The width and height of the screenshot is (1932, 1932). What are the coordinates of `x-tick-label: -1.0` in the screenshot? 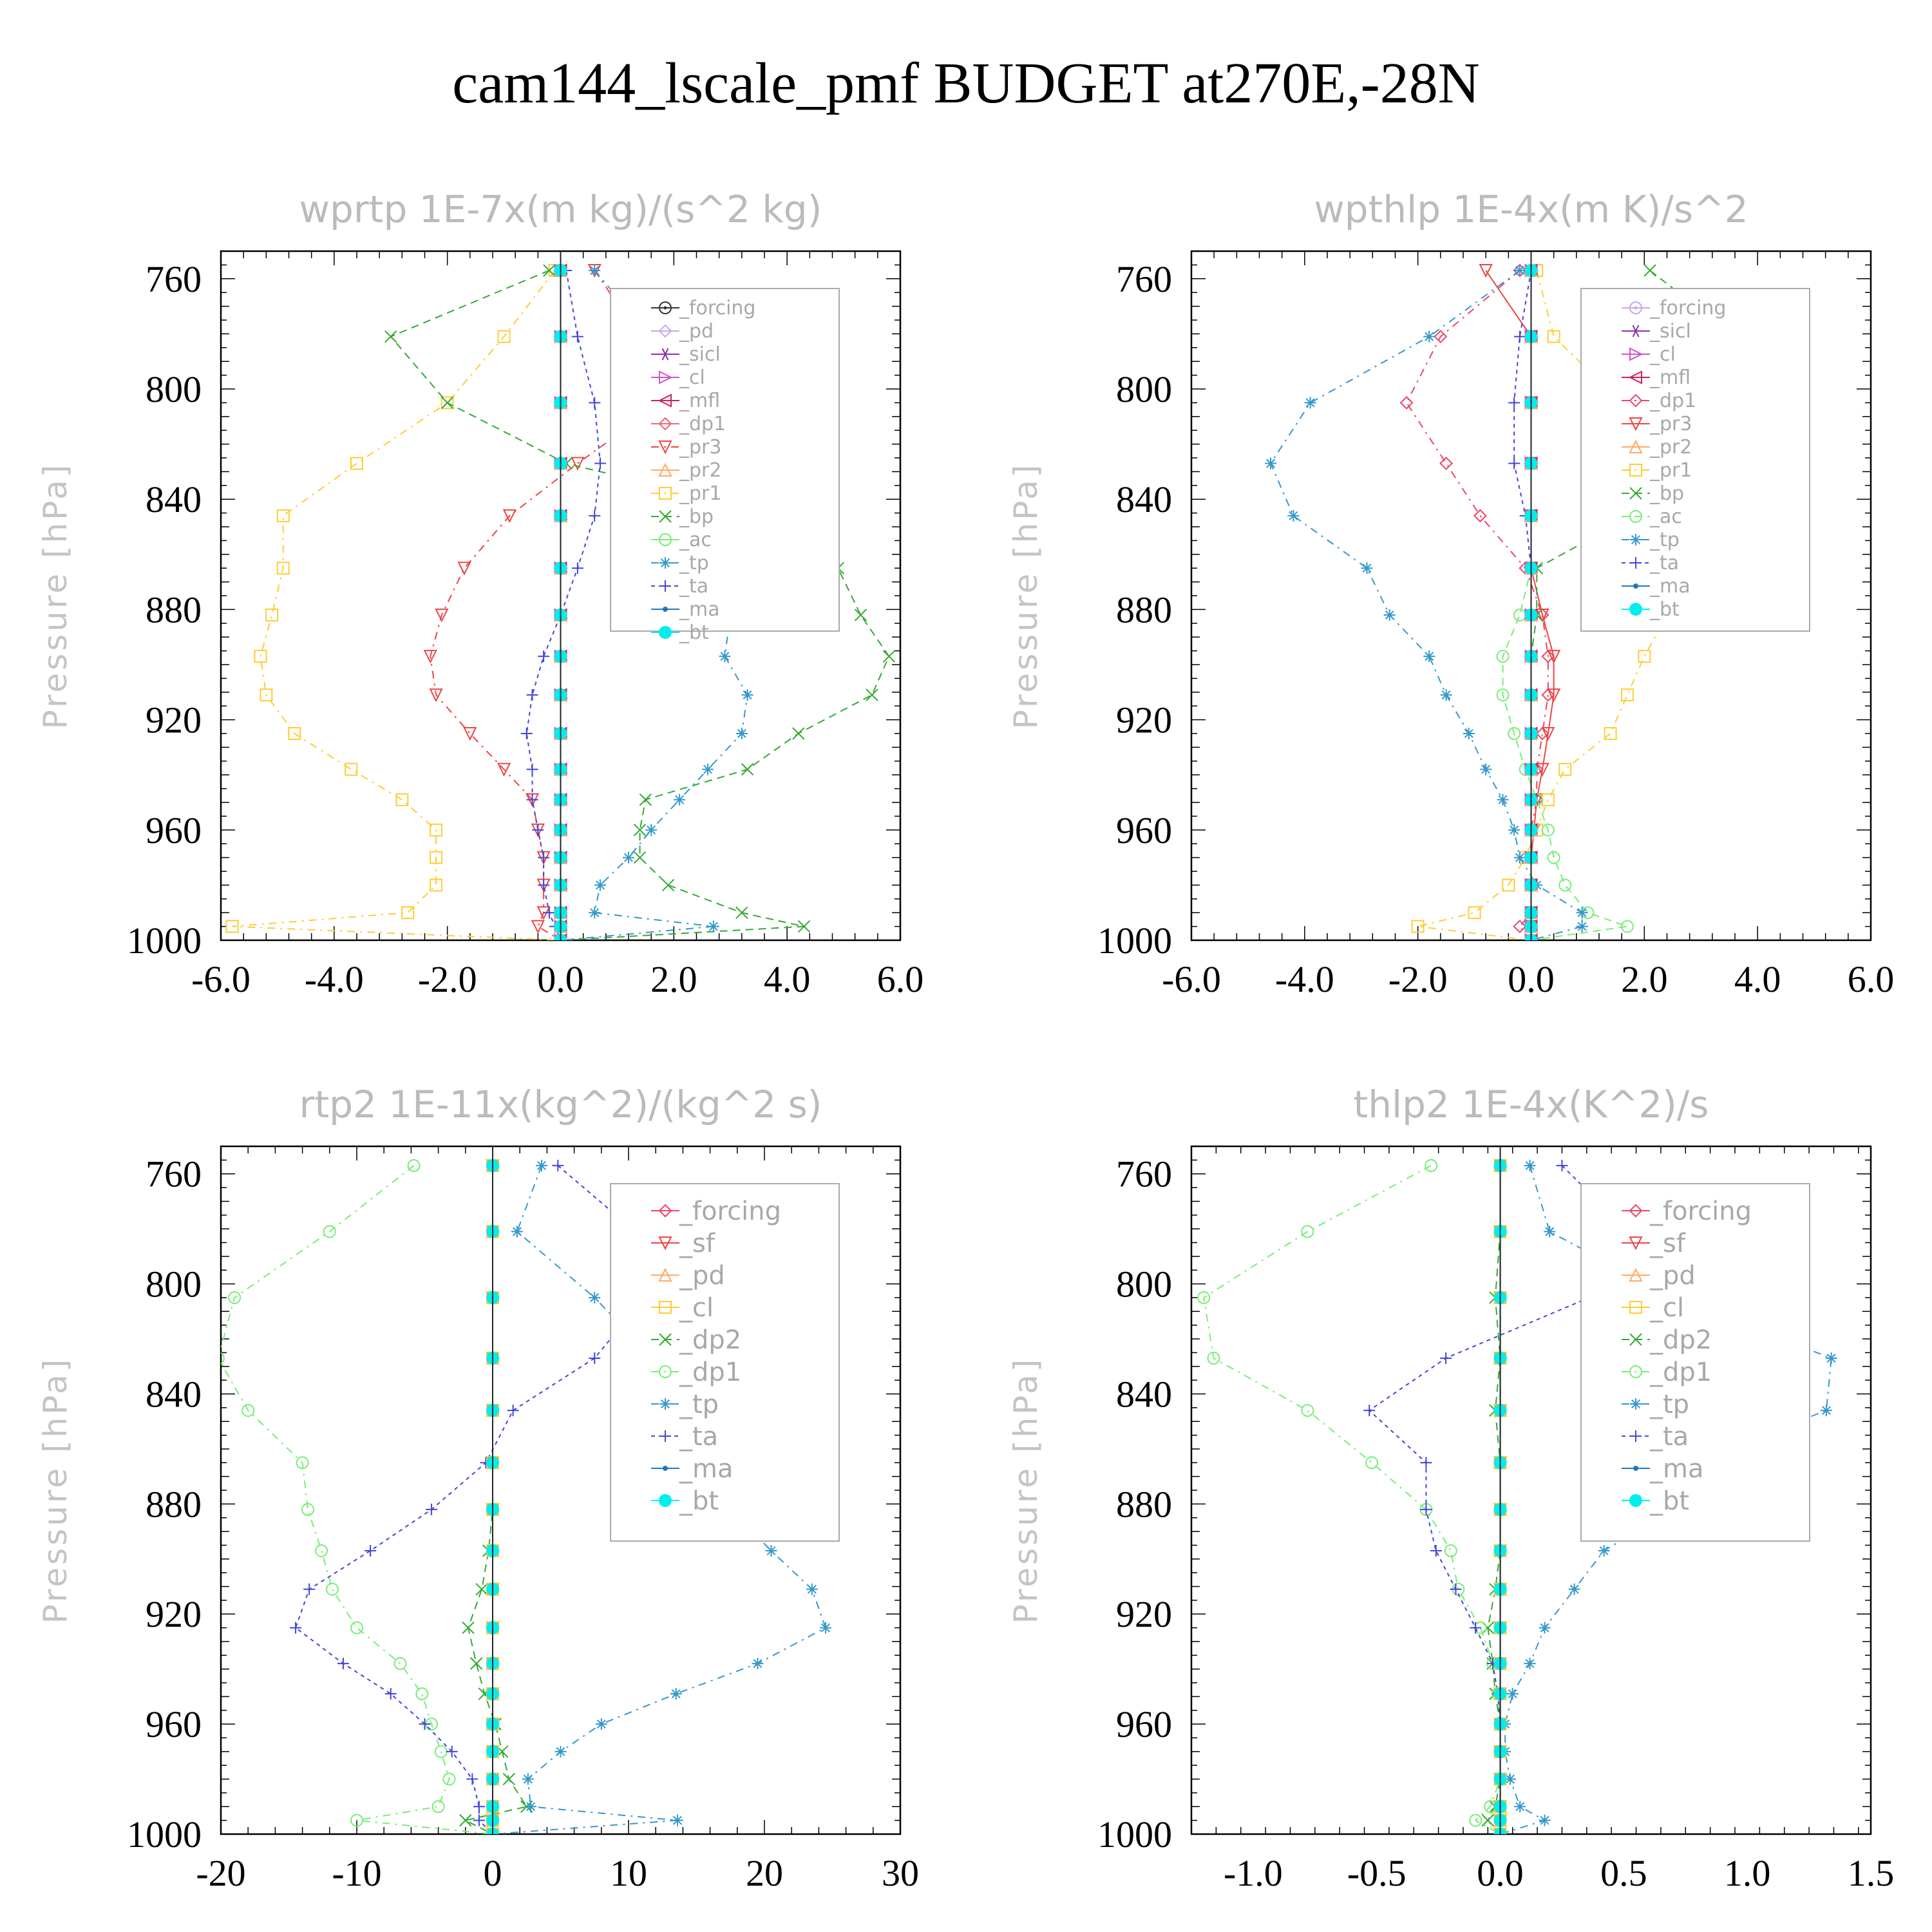 It's located at (1254, 1873).